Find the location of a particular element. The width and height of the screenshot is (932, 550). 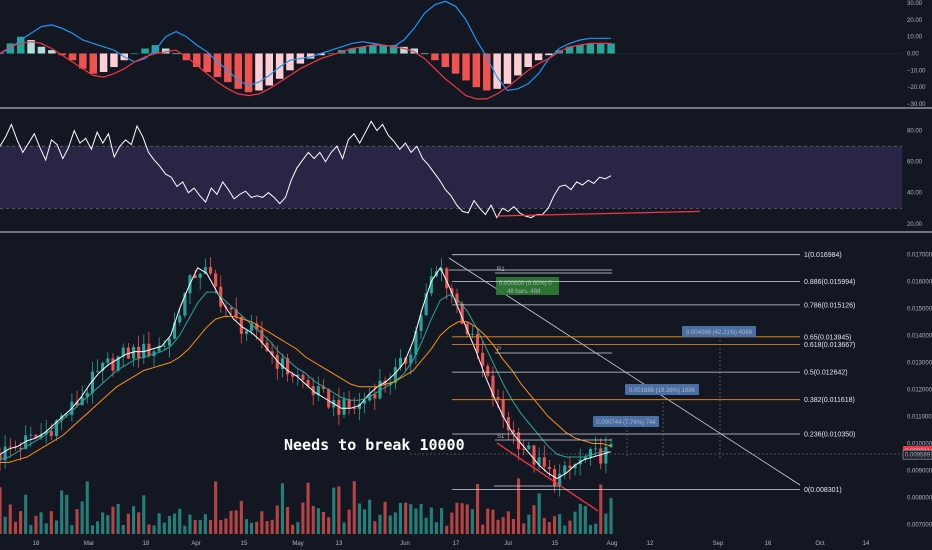

price-tick-label: 0.011000 is located at coordinates (919, 417).